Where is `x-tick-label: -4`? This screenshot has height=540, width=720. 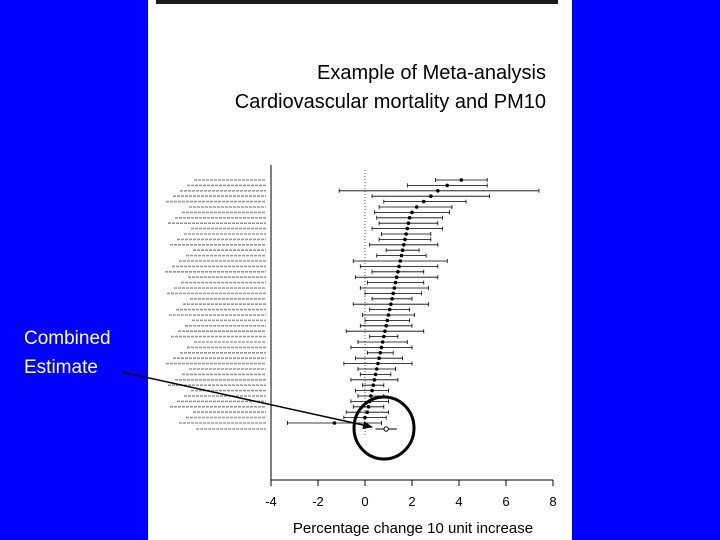 x-tick-label: -4 is located at coordinates (271, 501).